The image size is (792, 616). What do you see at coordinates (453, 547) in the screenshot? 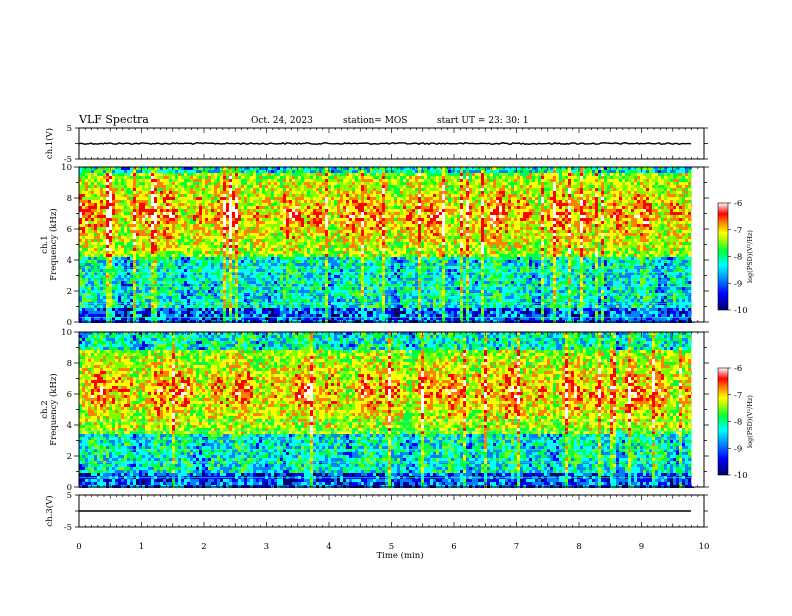
I see `x-tick-label: 6` at bounding box center [453, 547].